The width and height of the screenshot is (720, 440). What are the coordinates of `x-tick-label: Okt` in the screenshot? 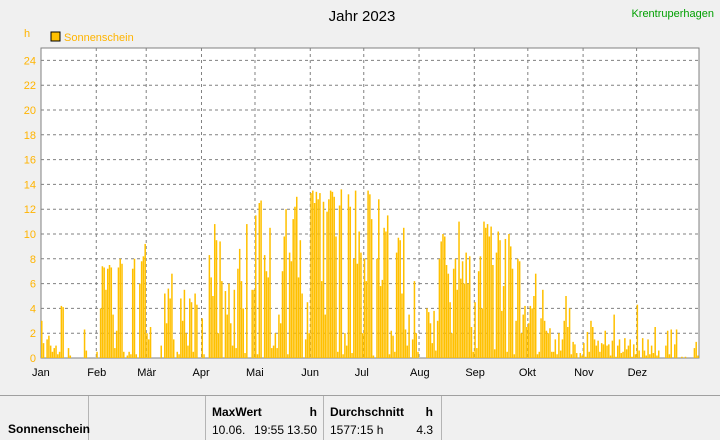 It's located at (527, 373).